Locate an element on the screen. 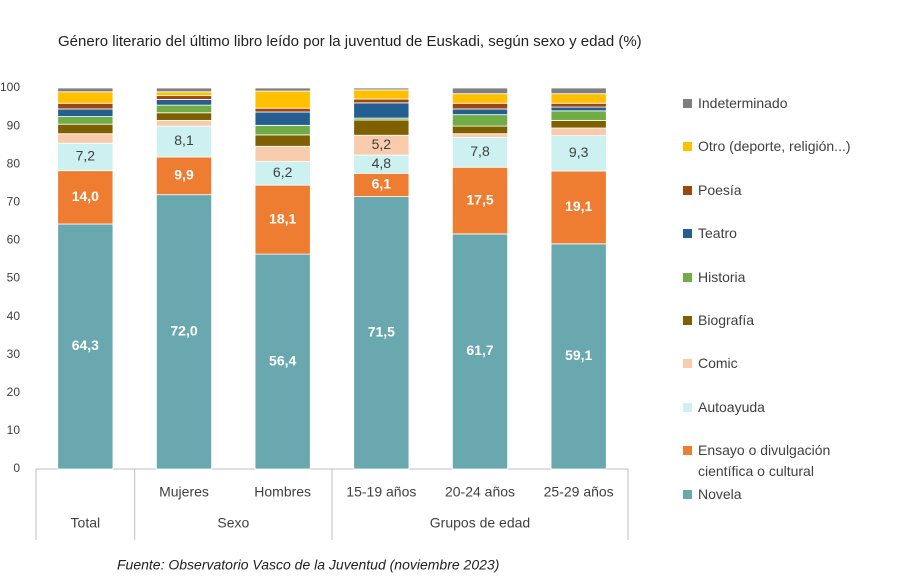 This screenshot has width=900, height=578. x-tick-label: 15-19 años is located at coordinates (381, 492).